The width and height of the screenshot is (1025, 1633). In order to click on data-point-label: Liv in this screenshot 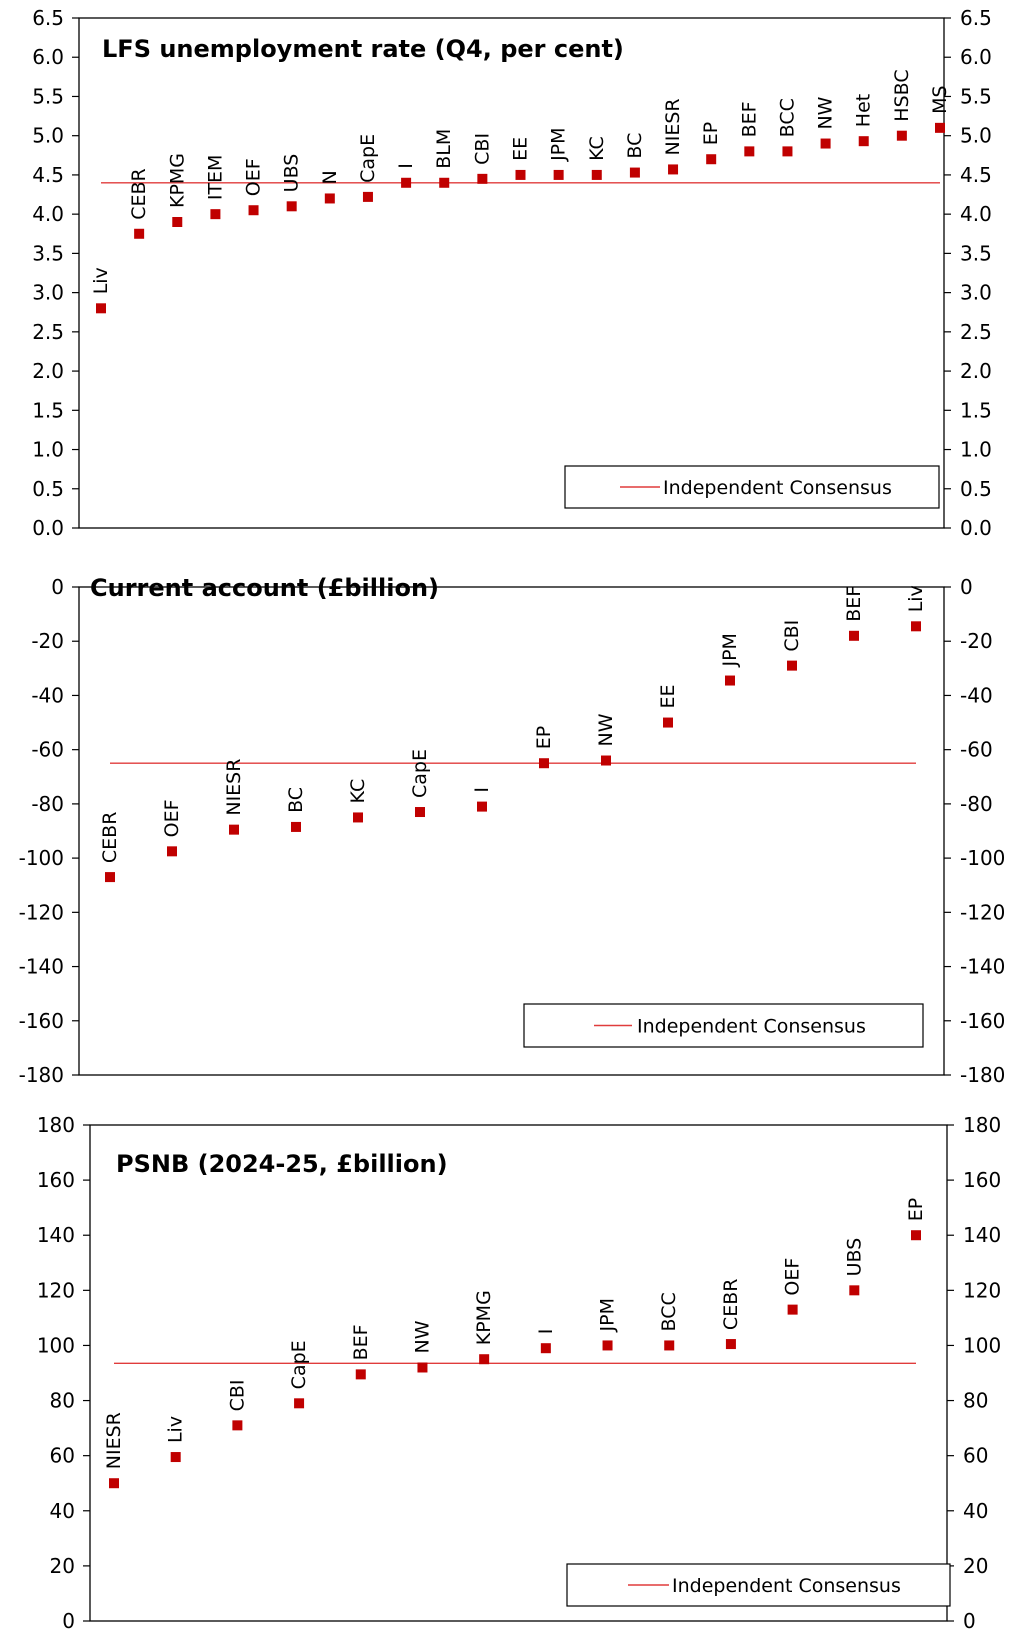, I will do `click(916, 598)`.